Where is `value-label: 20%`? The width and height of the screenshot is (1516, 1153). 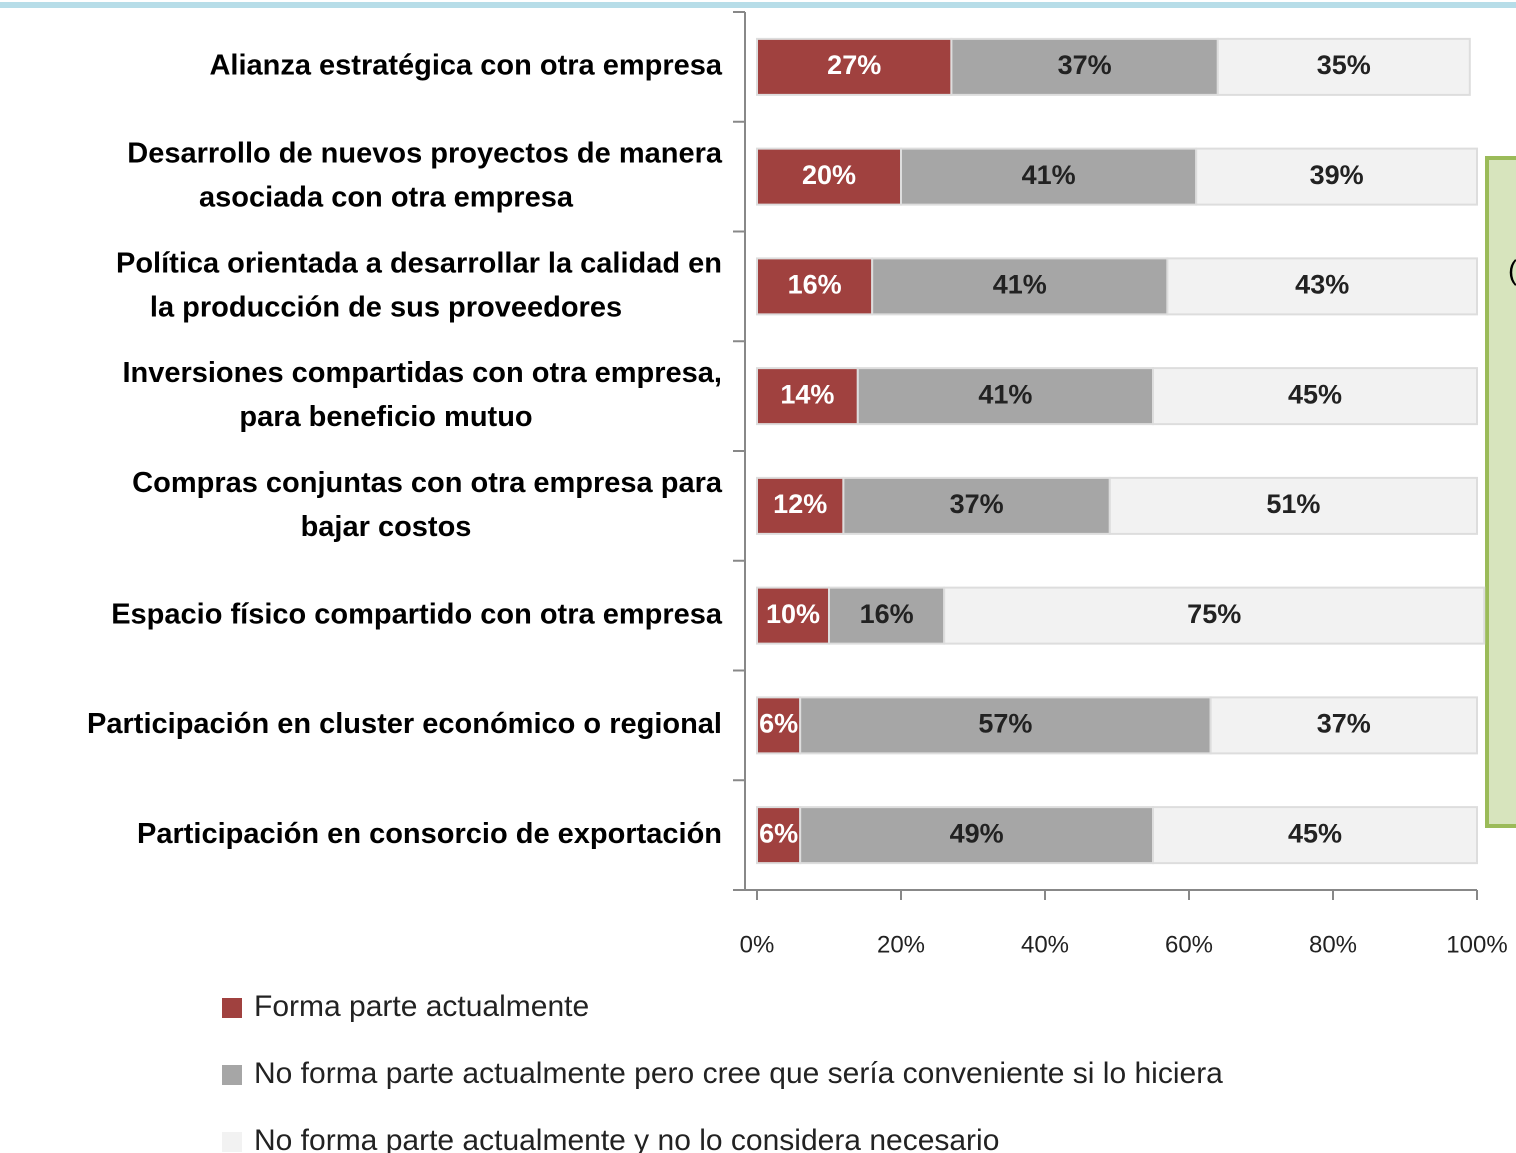 value-label: 20% is located at coordinates (829, 175).